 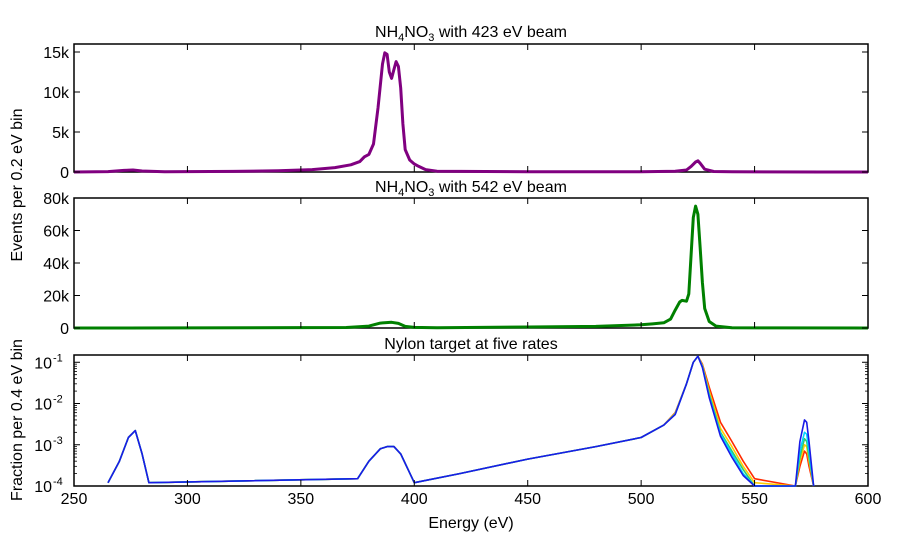 I want to click on y-tick-label: 80k, so click(x=56, y=199).